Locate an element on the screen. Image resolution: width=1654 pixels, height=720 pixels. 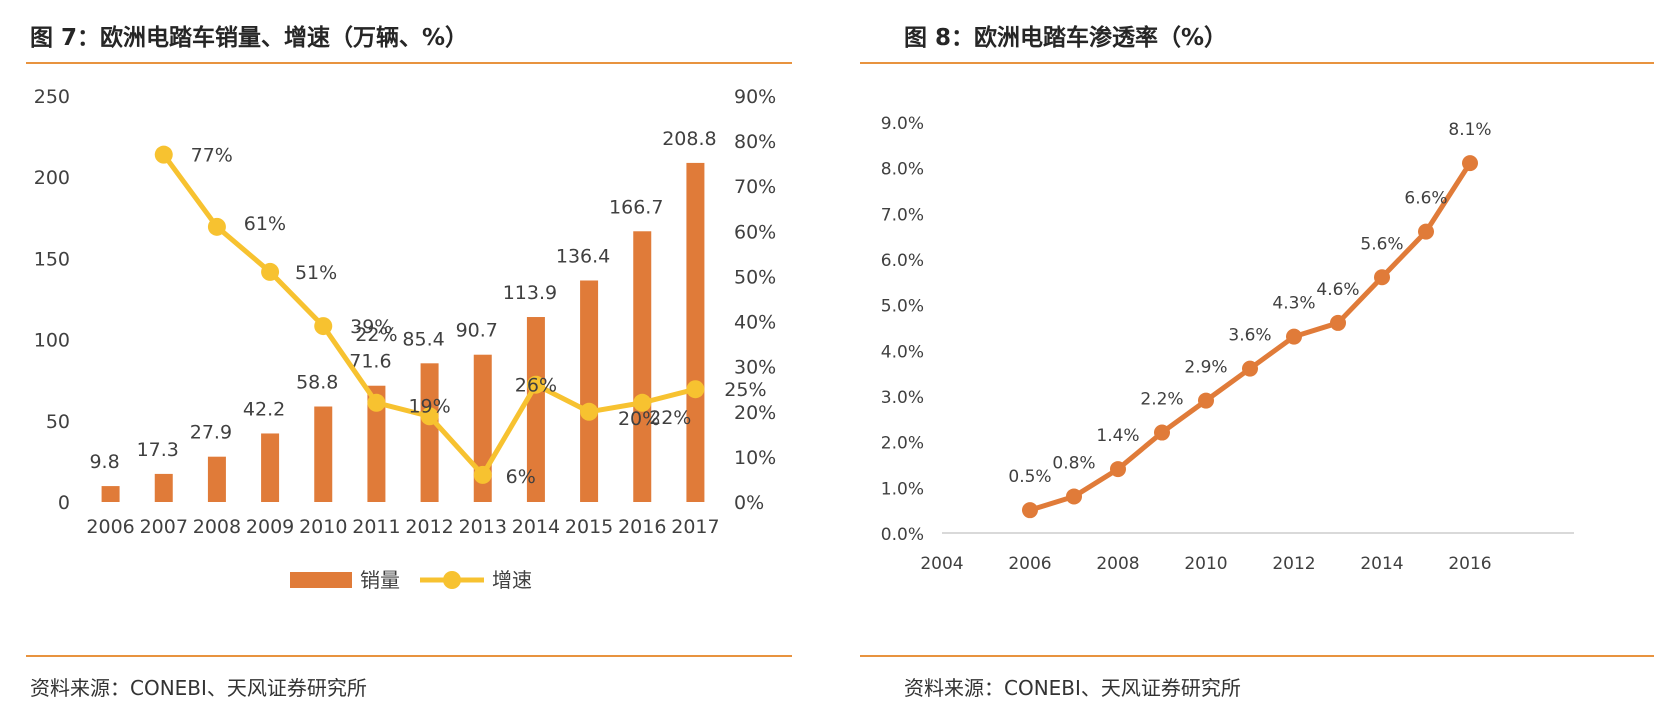
sales-data-label: 166.7 is located at coordinates (636, 207).